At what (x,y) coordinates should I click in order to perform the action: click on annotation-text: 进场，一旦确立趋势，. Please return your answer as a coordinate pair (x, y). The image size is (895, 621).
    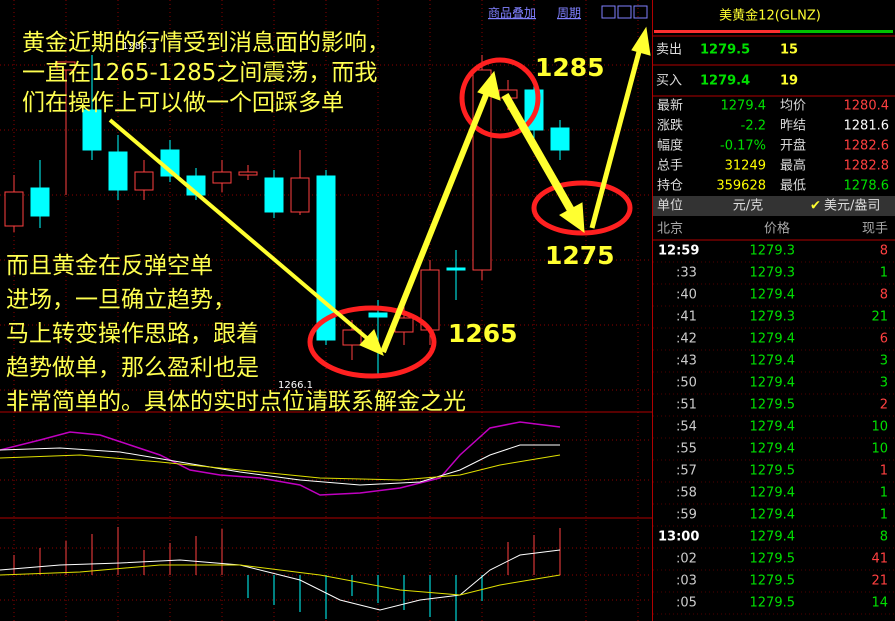
    Looking at the image, I should click on (121, 300).